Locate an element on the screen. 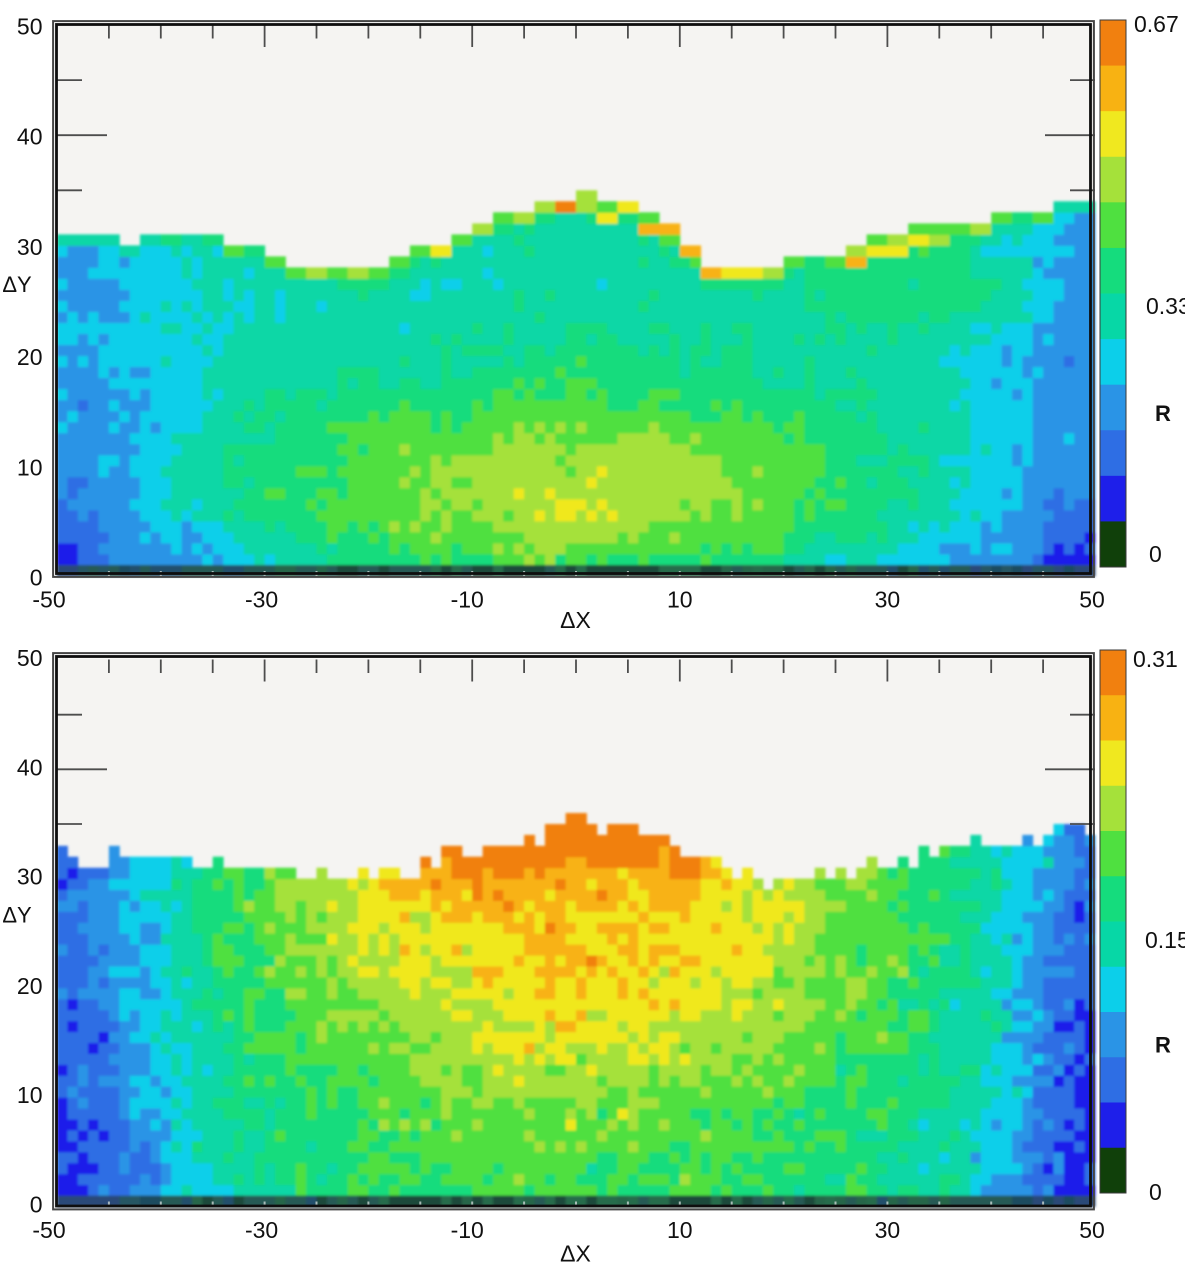  svg-text: 0.67 is located at coordinates (1156, 24).